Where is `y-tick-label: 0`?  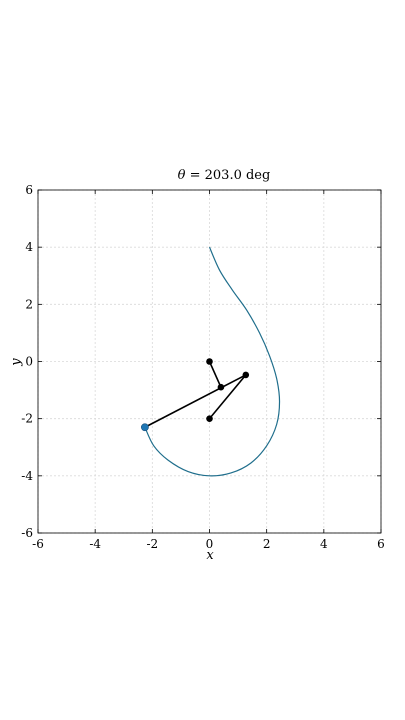
y-tick-label: 0 is located at coordinates (29, 362).